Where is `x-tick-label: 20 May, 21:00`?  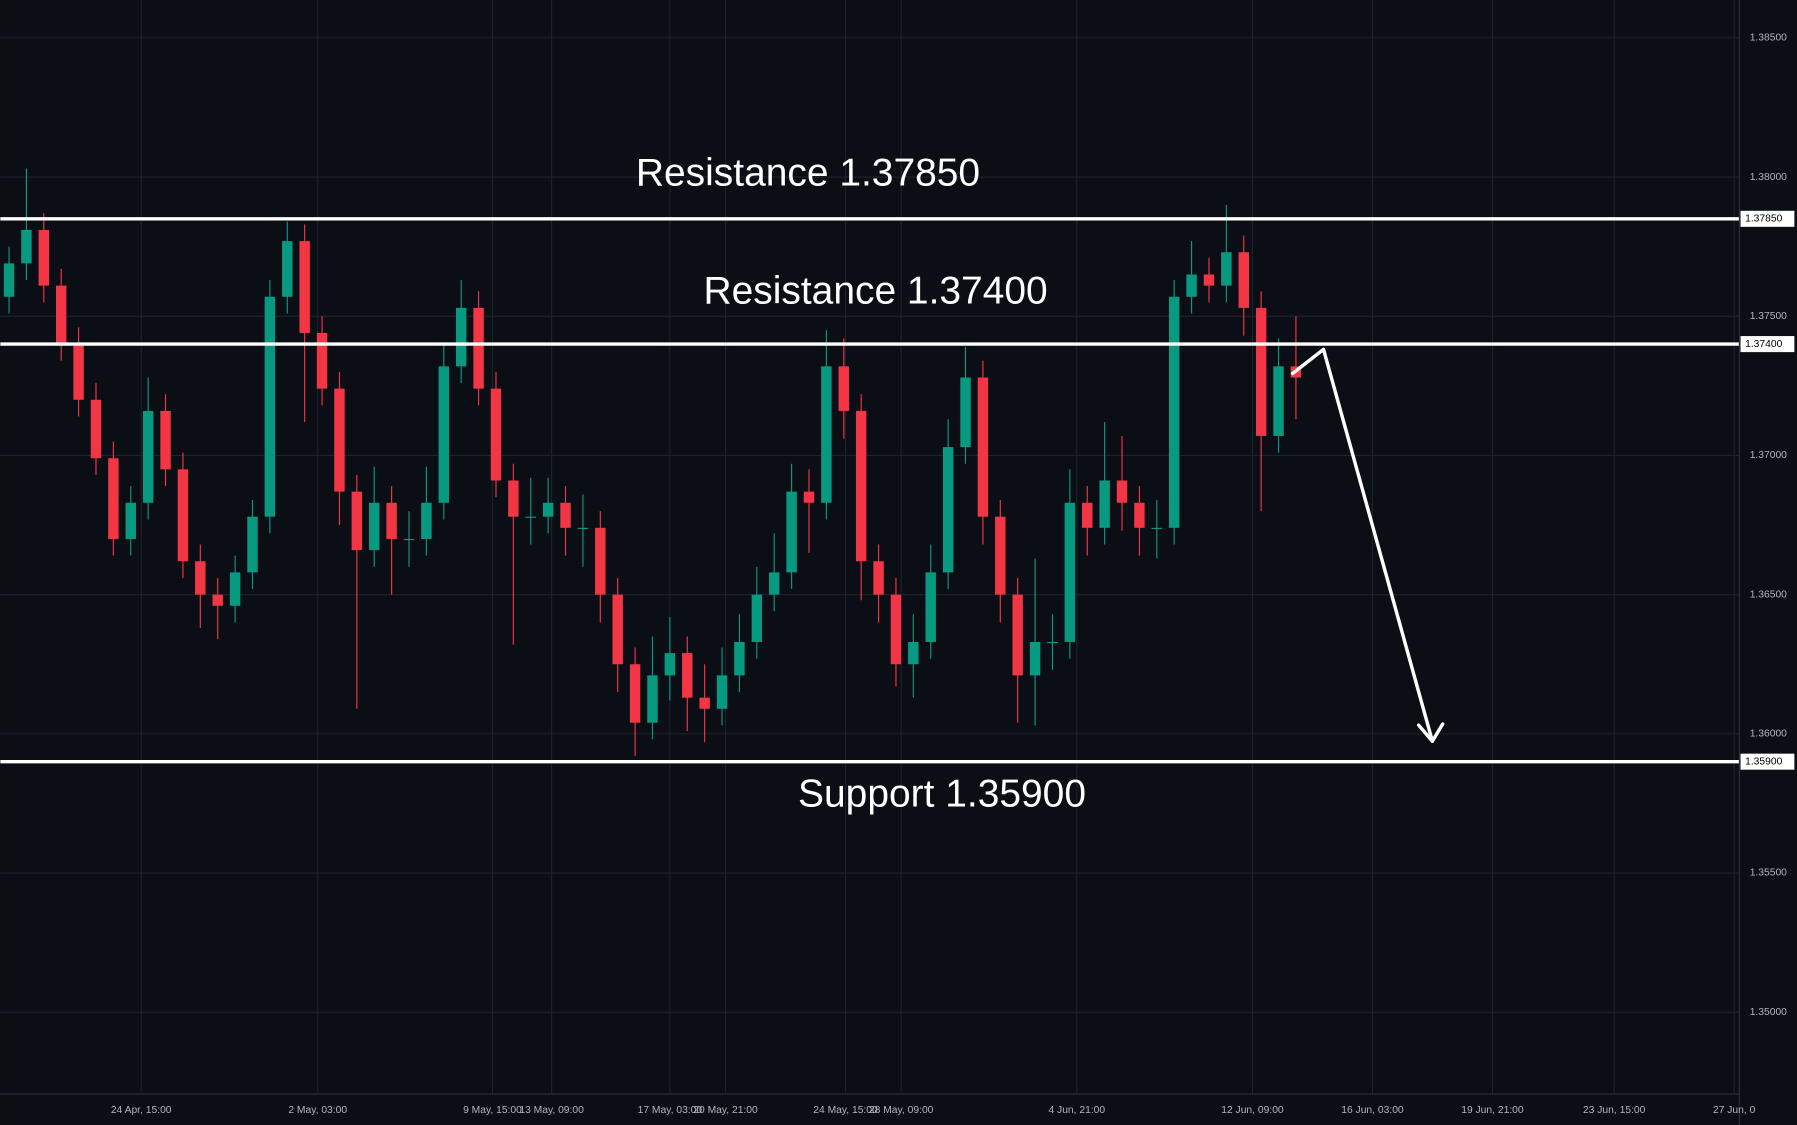
x-tick-label: 20 May, 21:00 is located at coordinates (725, 1110).